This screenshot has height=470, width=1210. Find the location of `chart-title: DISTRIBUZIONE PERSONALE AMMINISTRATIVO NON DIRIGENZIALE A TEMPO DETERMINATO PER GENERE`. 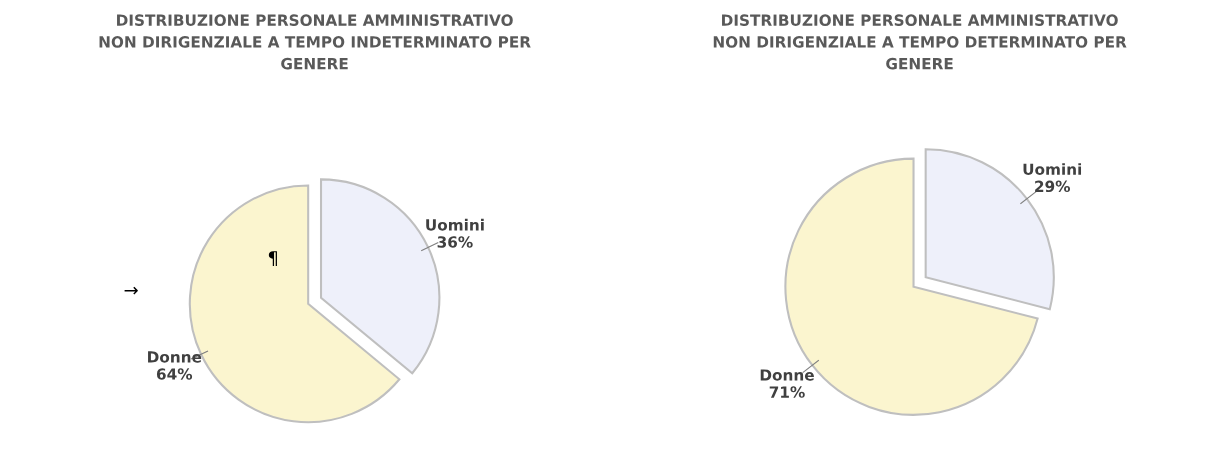

chart-title: DISTRIBUZIONE PERSONALE AMMINISTRATIVO NON DIRIGENZIALE A TEMPO DETERMINATO PER GENERE is located at coordinates (920, 42).